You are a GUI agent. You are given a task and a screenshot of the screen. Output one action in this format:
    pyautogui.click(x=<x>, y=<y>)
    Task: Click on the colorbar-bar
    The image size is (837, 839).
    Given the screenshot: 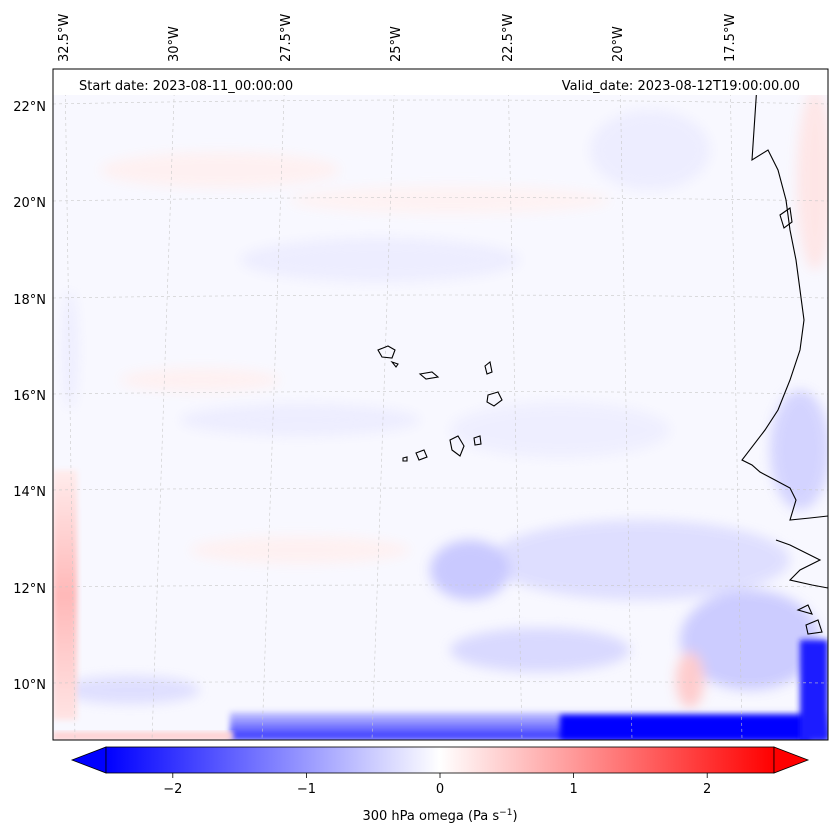 What is the action you would take?
    pyautogui.click(x=440, y=760)
    